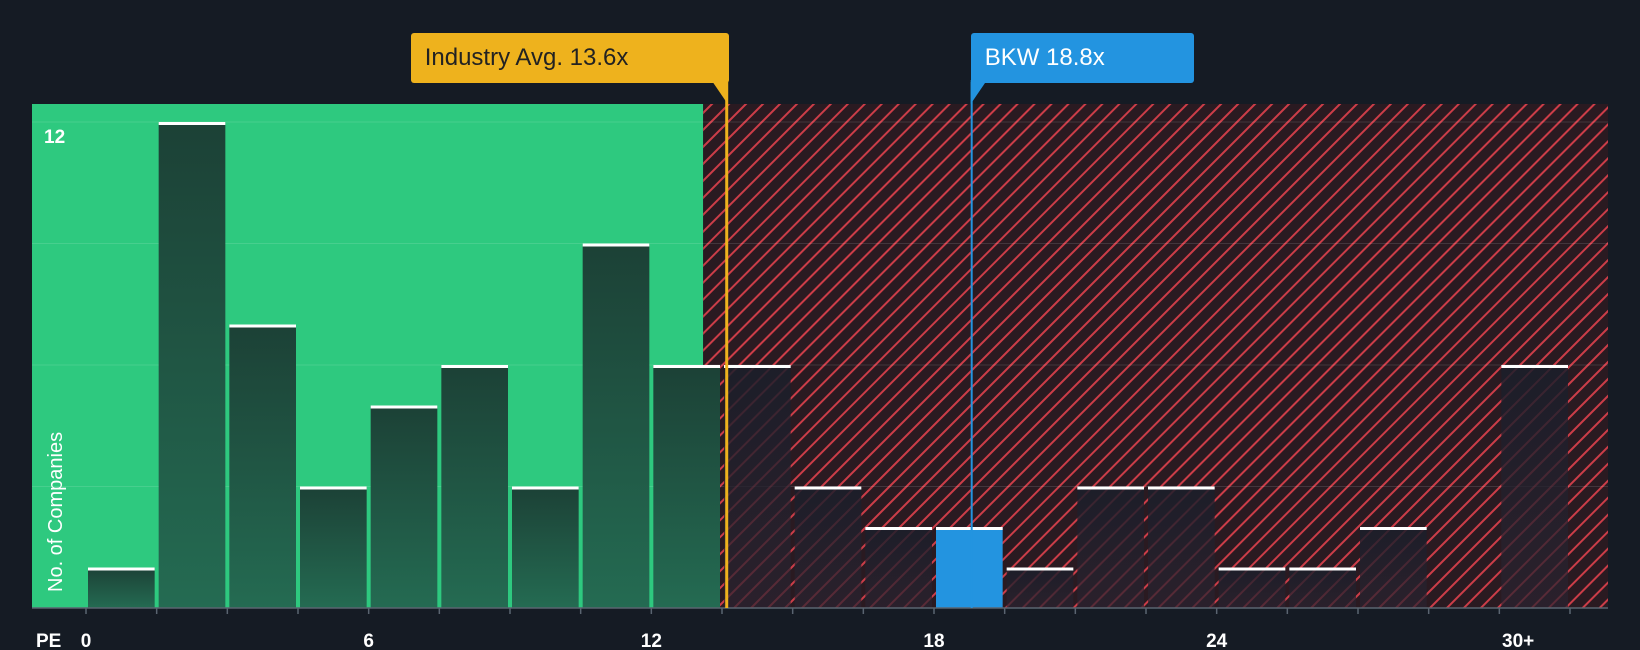  What do you see at coordinates (48, 640) in the screenshot?
I see `x-axis-label: PE` at bounding box center [48, 640].